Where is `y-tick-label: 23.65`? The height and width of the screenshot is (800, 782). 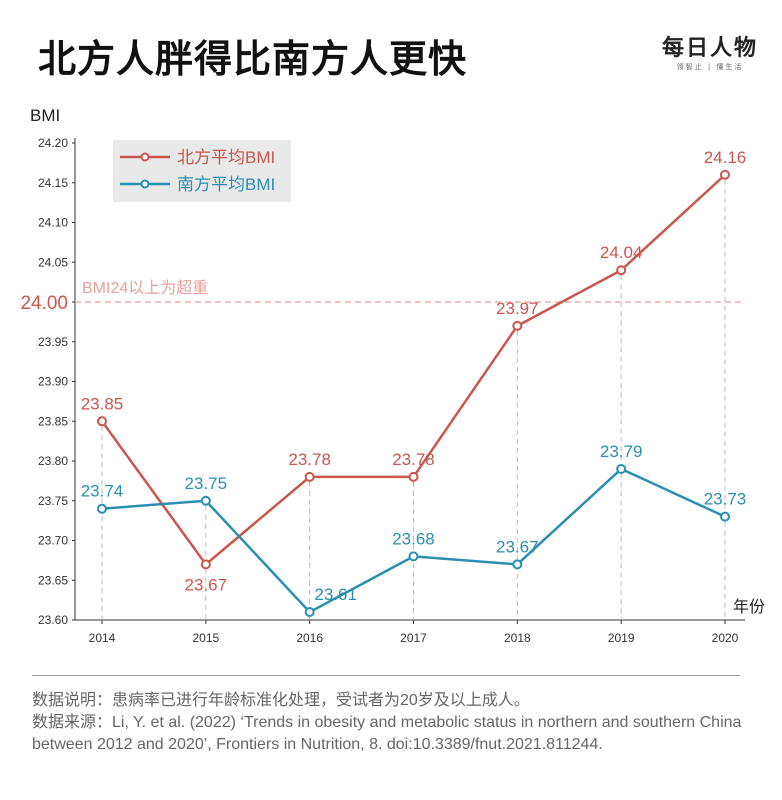 y-tick-label: 23.65 is located at coordinates (53, 580).